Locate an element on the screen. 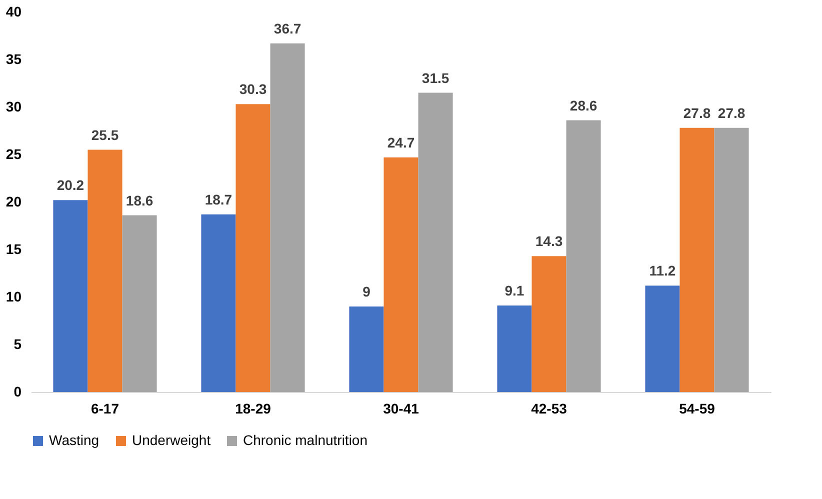 The image size is (822, 499). data-label: 25.5 is located at coordinates (105, 134).